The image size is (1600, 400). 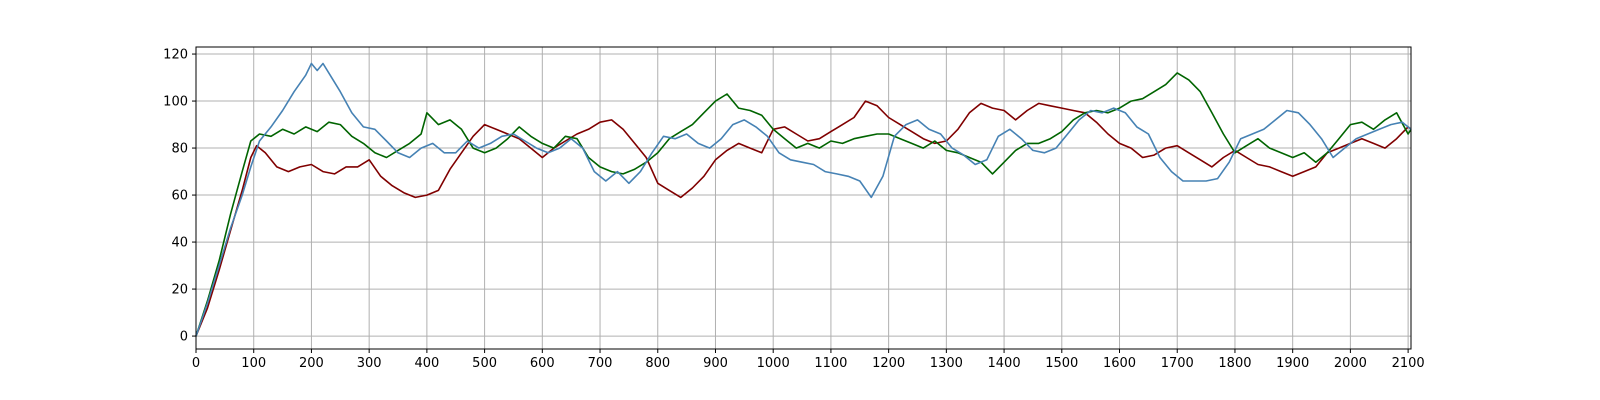 What do you see at coordinates (175, 55) in the screenshot?
I see `y-tick-label: 120` at bounding box center [175, 55].